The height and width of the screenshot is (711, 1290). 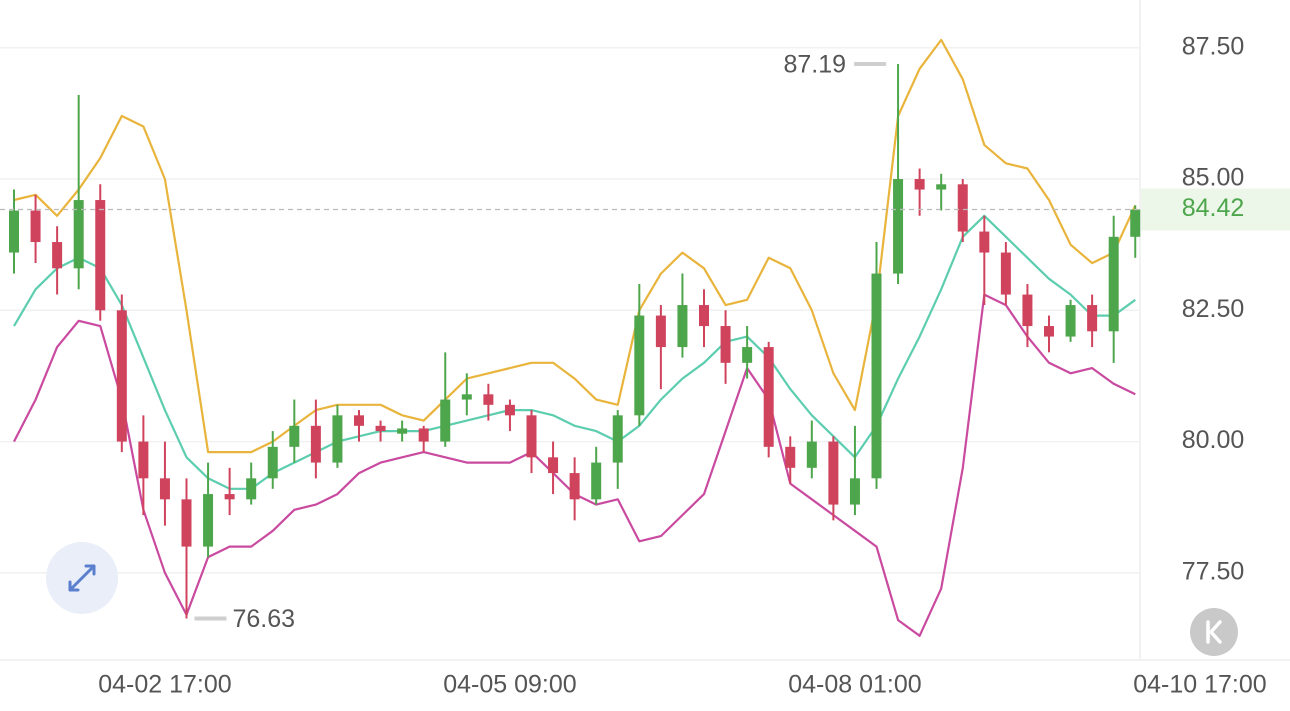 I want to click on scroll-latest-button, so click(x=1214, y=632).